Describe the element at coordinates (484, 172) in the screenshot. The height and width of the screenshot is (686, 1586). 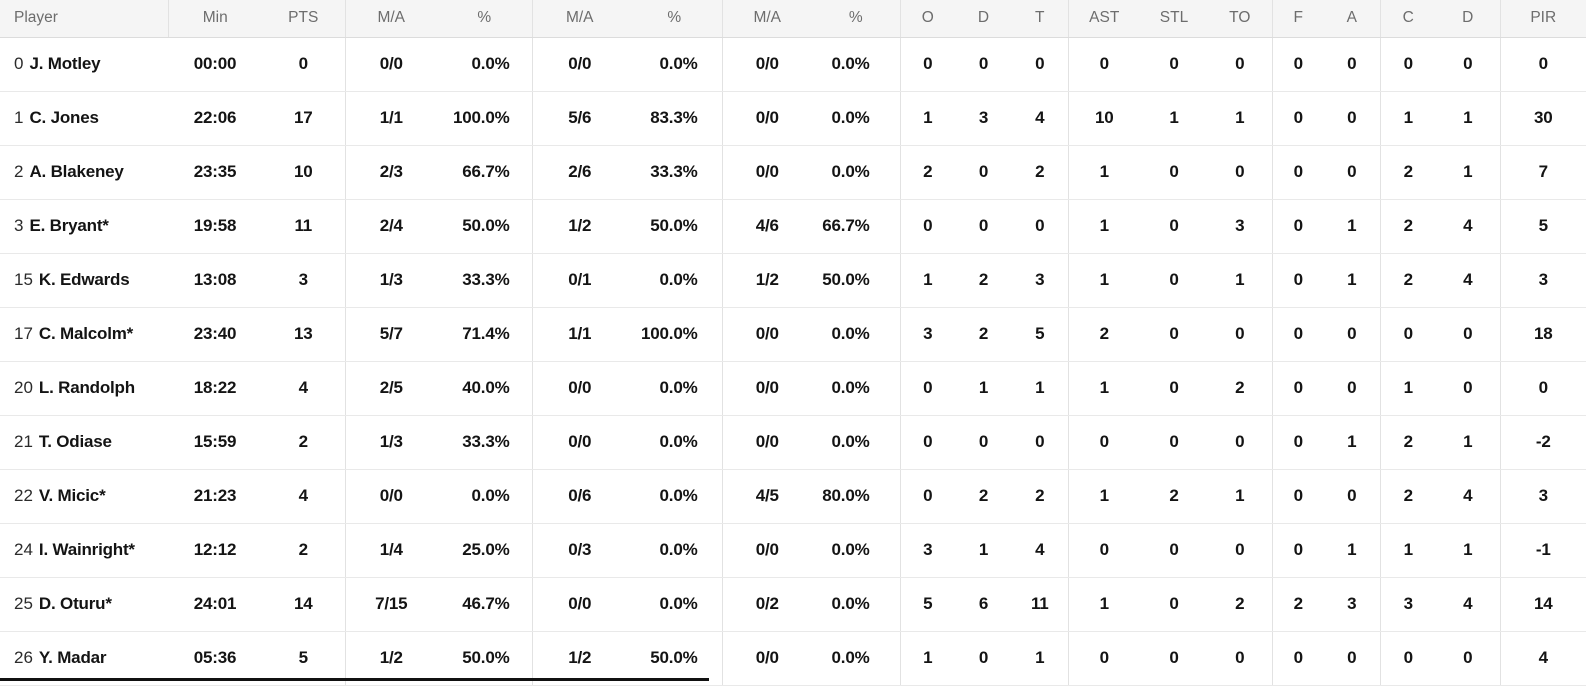
I see `cell-2pt-pct: 66.7%` at that location.